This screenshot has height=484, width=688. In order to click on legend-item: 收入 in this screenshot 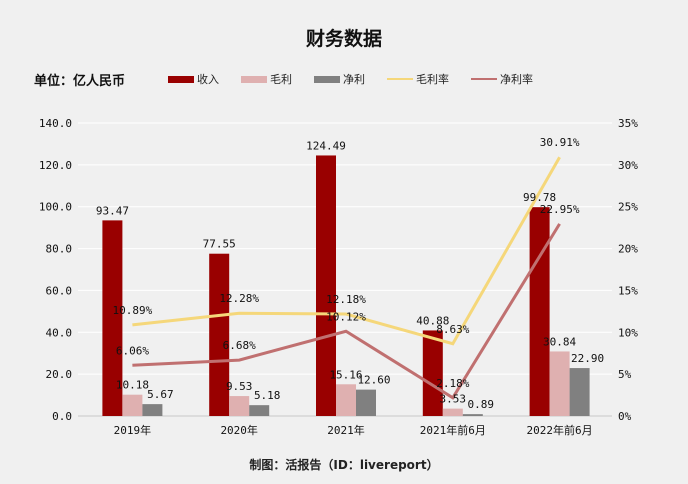, I will do `click(193, 79)`.